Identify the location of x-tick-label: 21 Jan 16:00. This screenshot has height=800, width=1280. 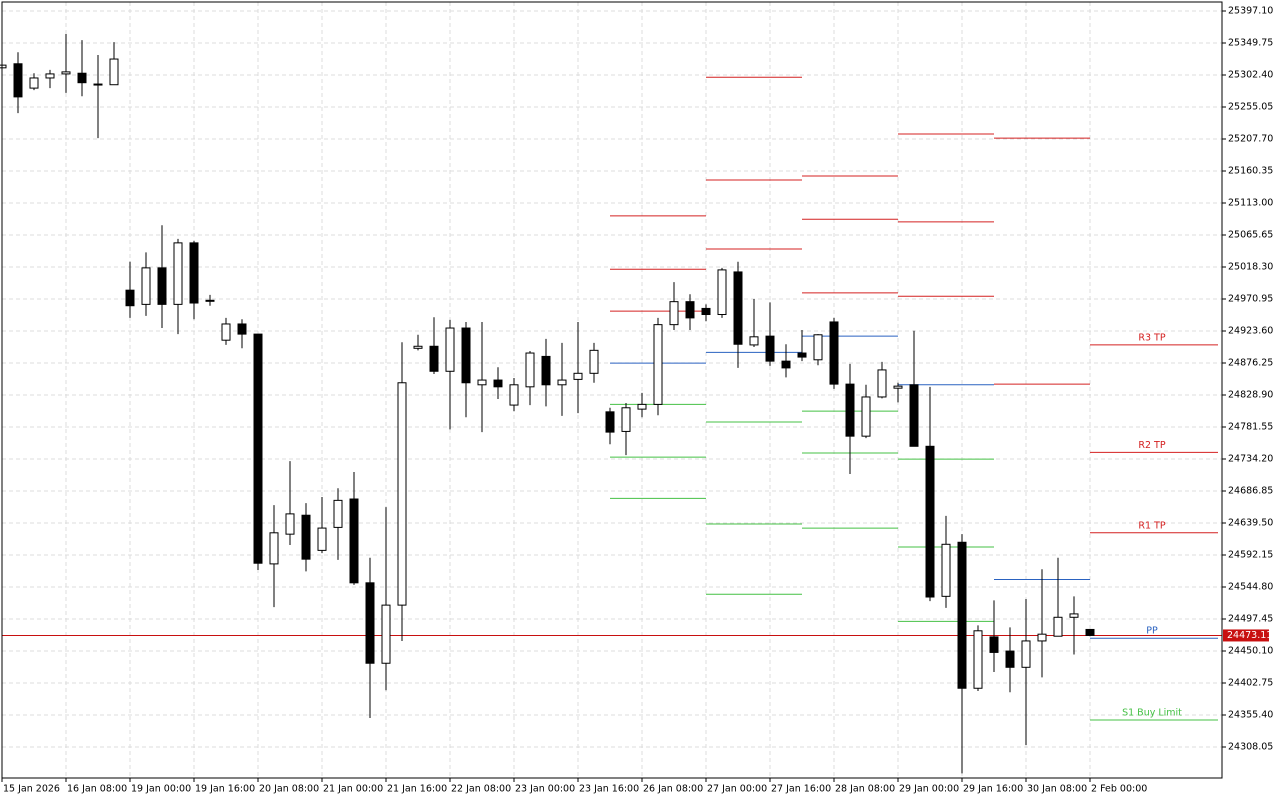
(417, 789).